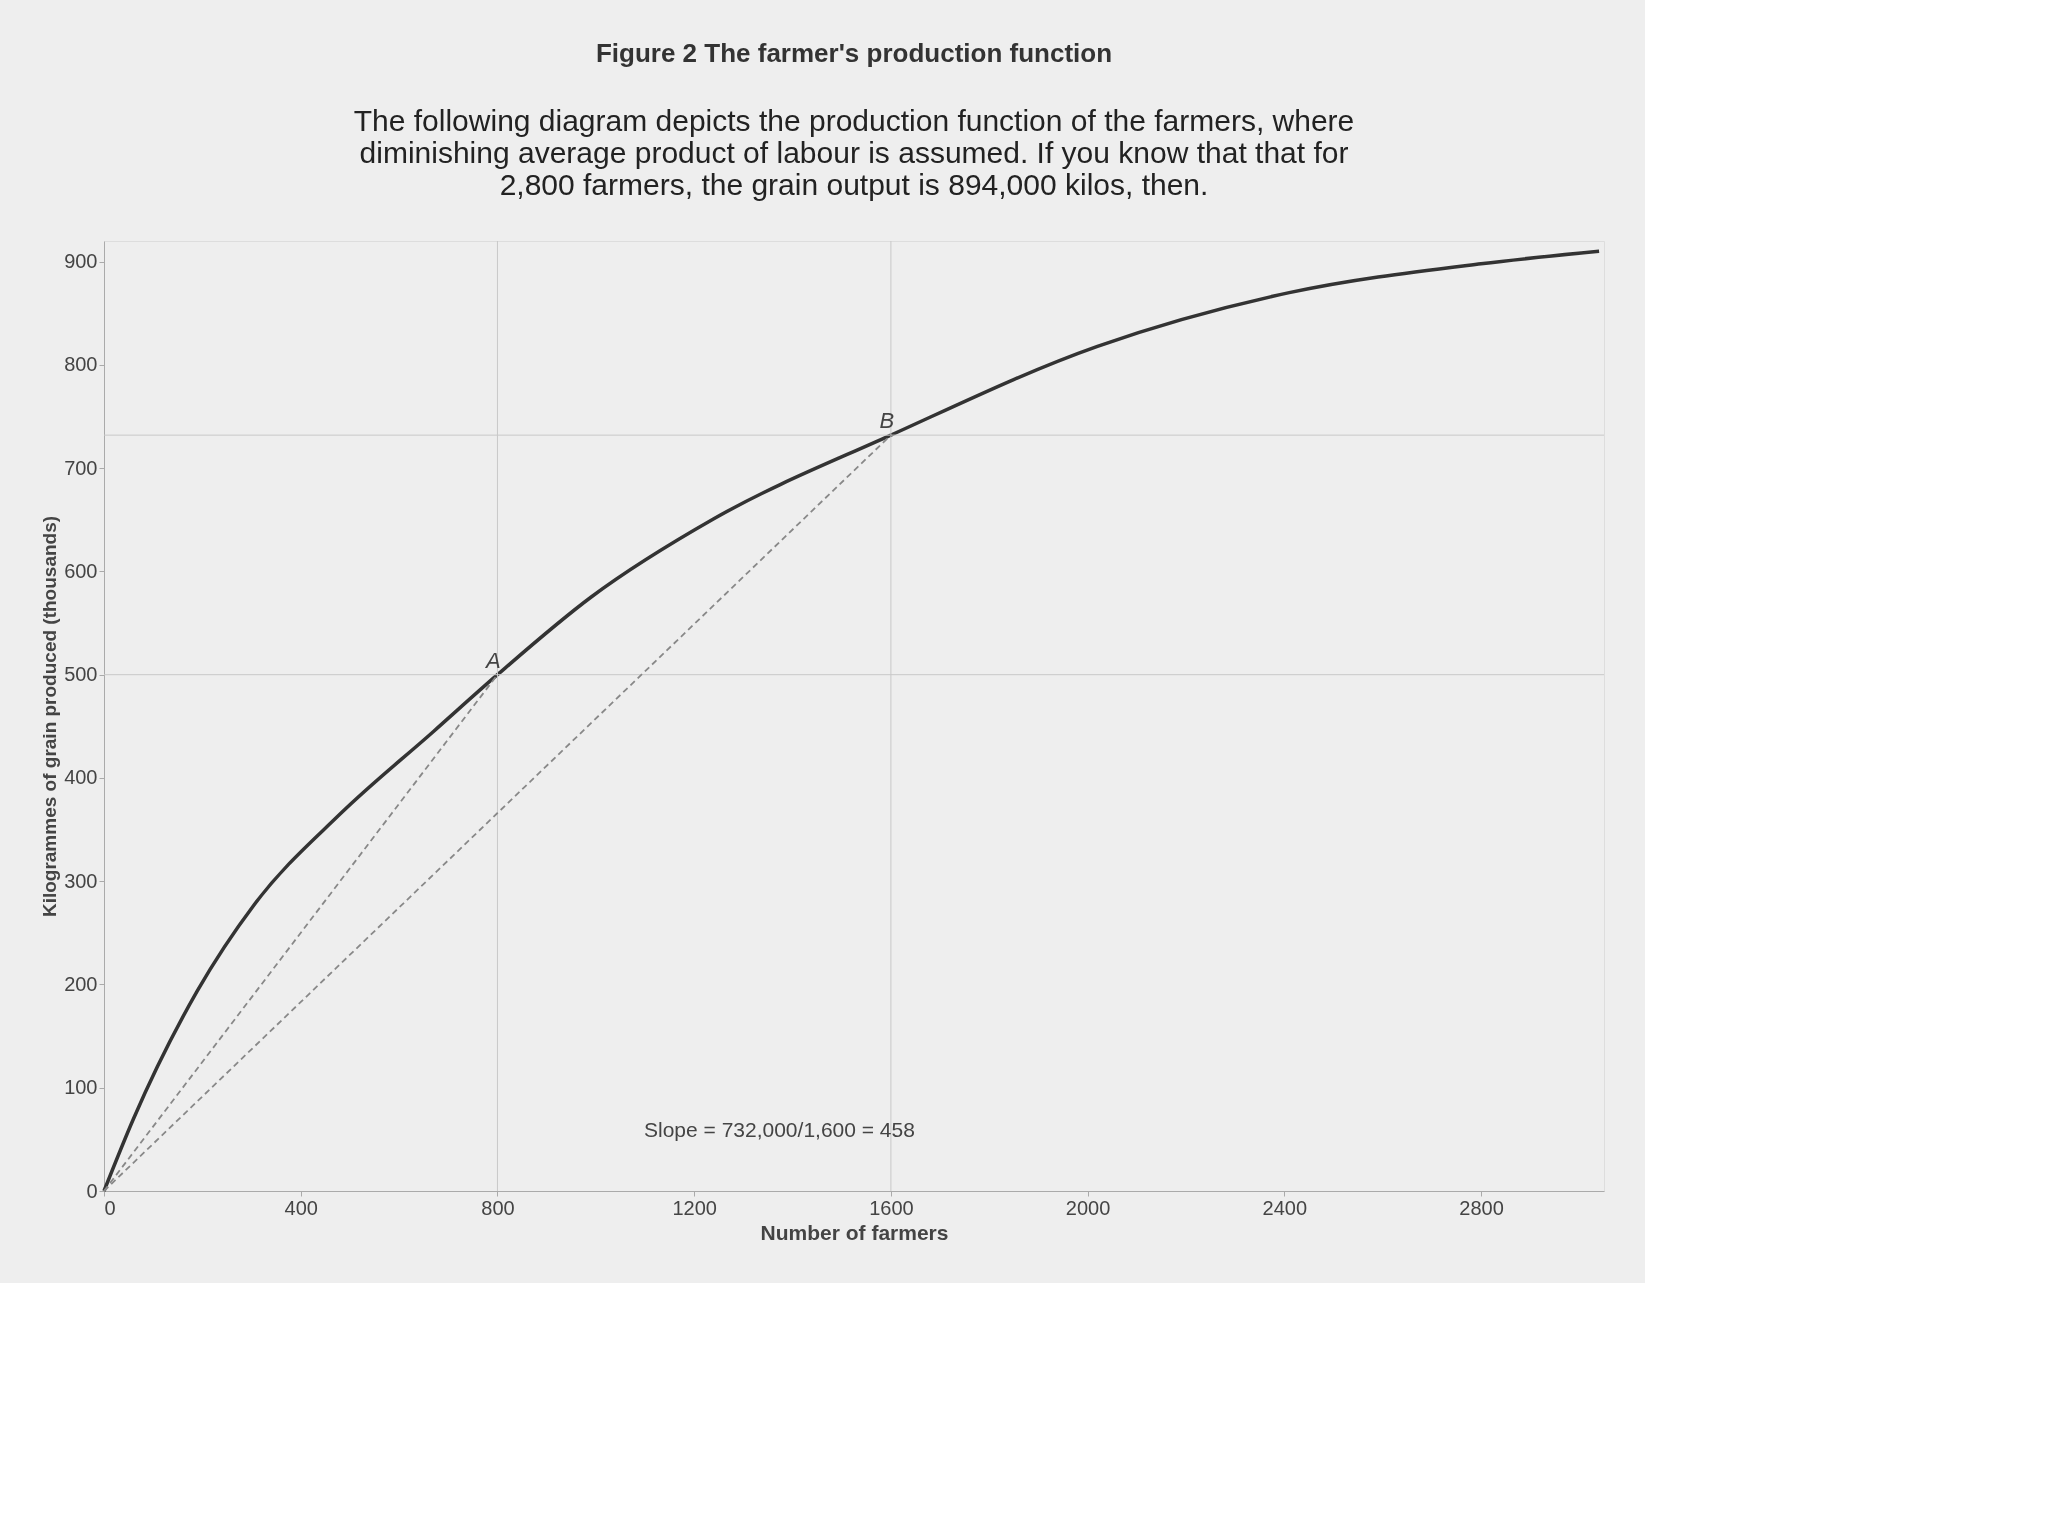 The width and height of the screenshot is (2048, 1536). What do you see at coordinates (301, 1207) in the screenshot?
I see `x-tick-label: 400` at bounding box center [301, 1207].